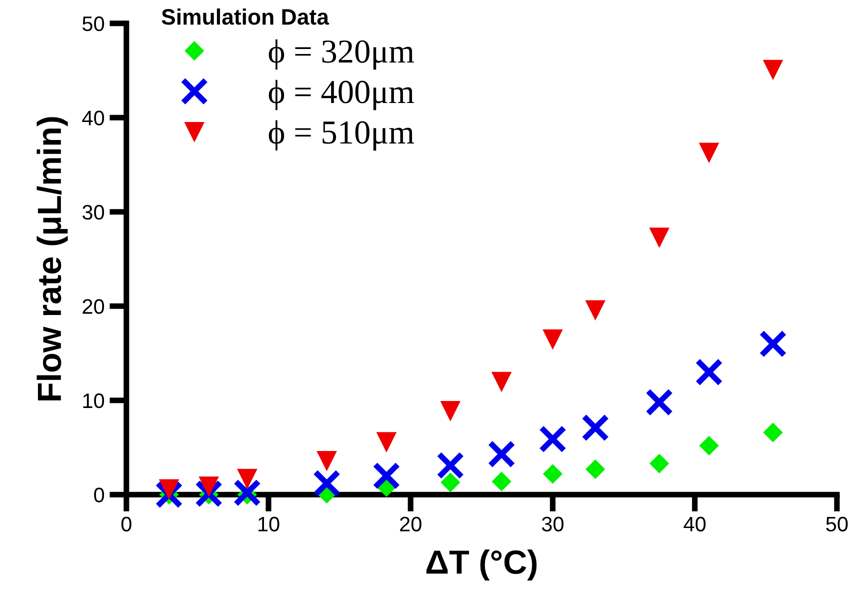  I want to click on legend-label: ϕ = 510μm, so click(341, 135).